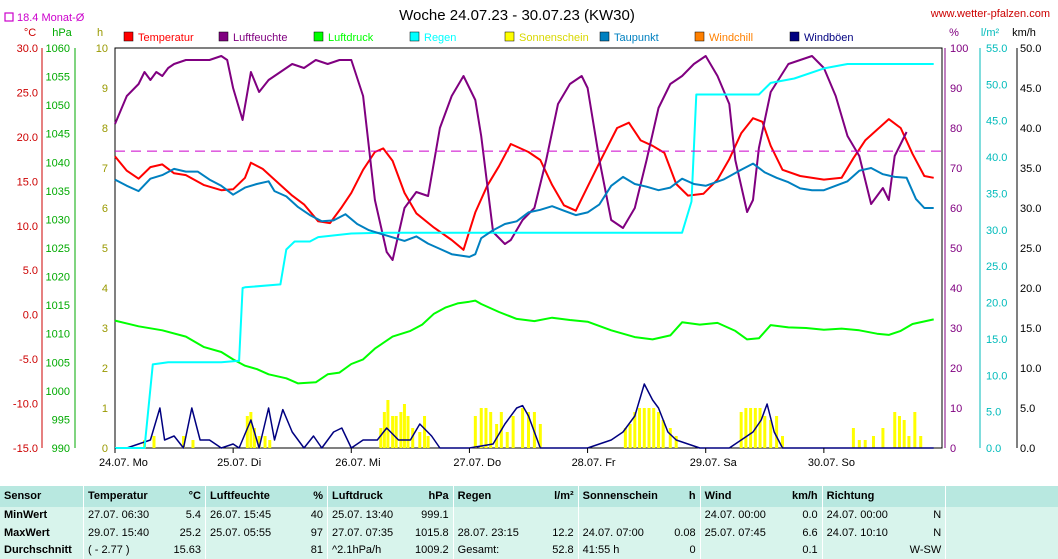 The height and width of the screenshot is (559, 1058). What do you see at coordinates (105, 89) in the screenshot?
I see `axis-tick-sun: 9` at bounding box center [105, 89].